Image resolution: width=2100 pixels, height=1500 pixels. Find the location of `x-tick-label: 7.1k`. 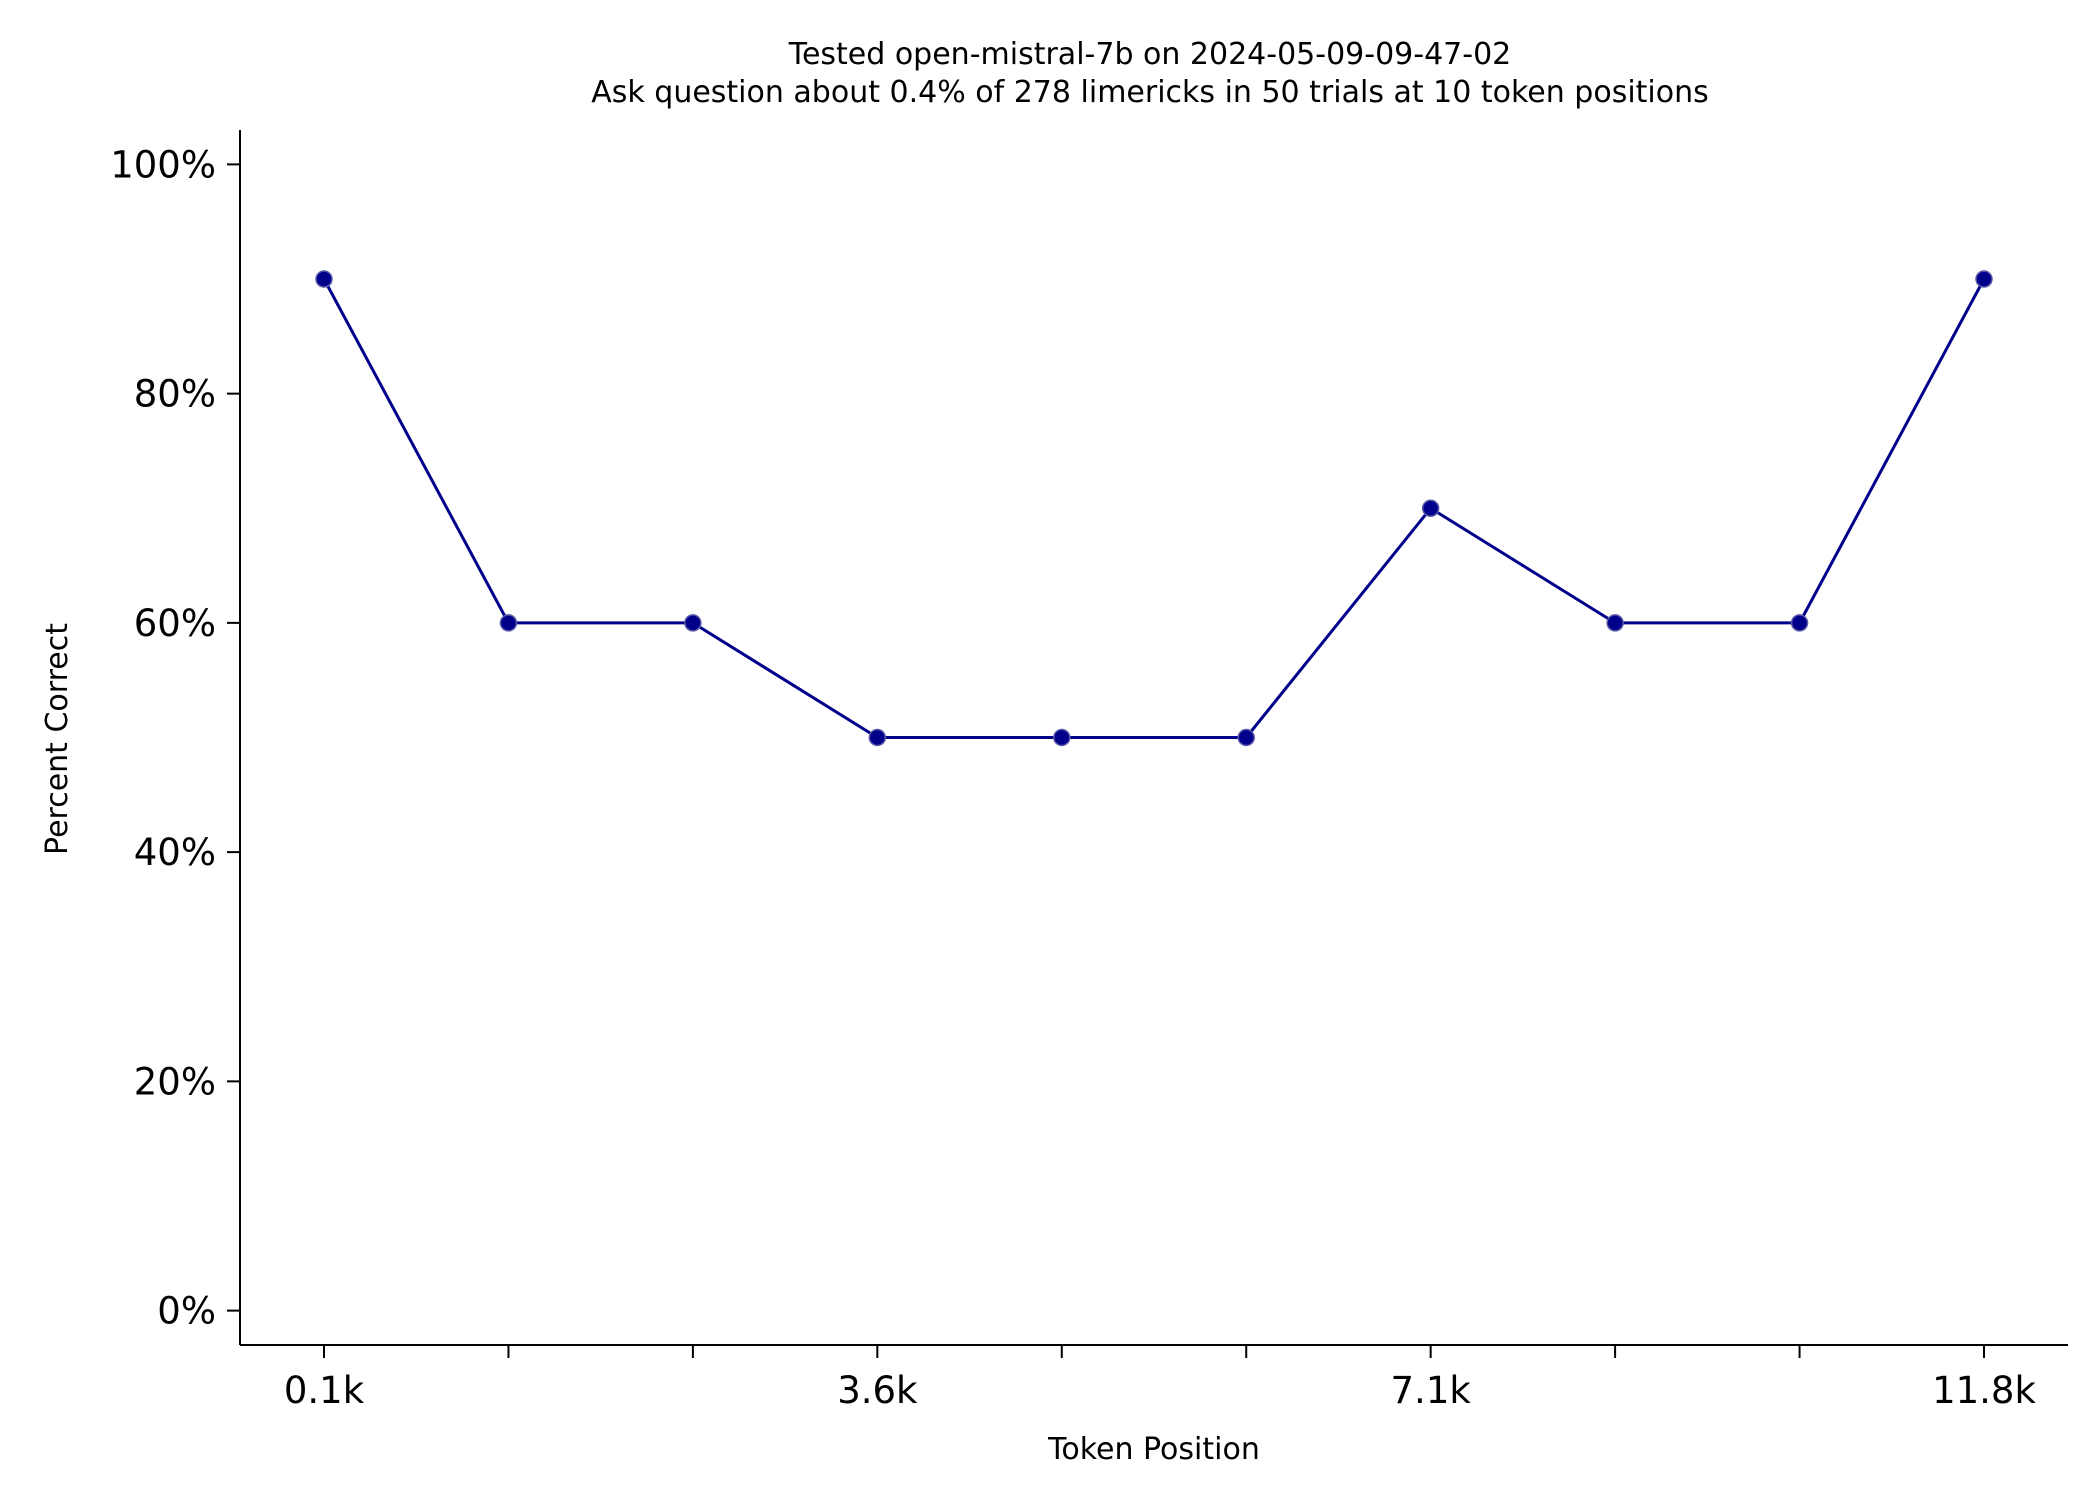

x-tick-label: 7.1k is located at coordinates (1431, 1390).